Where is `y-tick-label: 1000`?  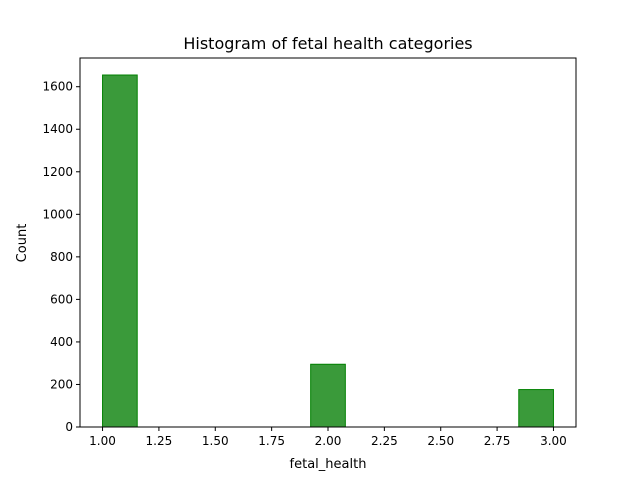 y-tick-label: 1000 is located at coordinates (57, 214).